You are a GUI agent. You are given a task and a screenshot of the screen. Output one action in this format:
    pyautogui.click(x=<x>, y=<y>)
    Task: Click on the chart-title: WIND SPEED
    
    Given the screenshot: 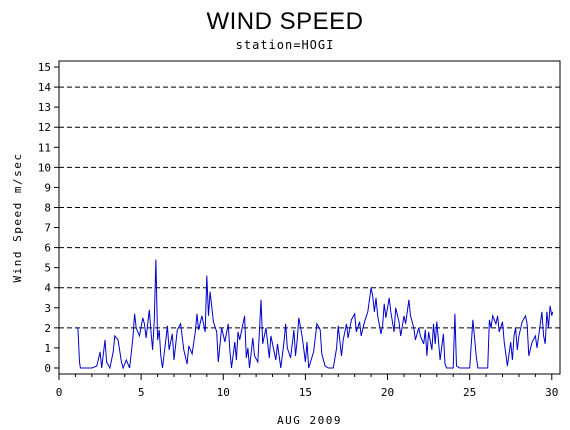 What is the action you would take?
    pyautogui.click(x=285, y=21)
    